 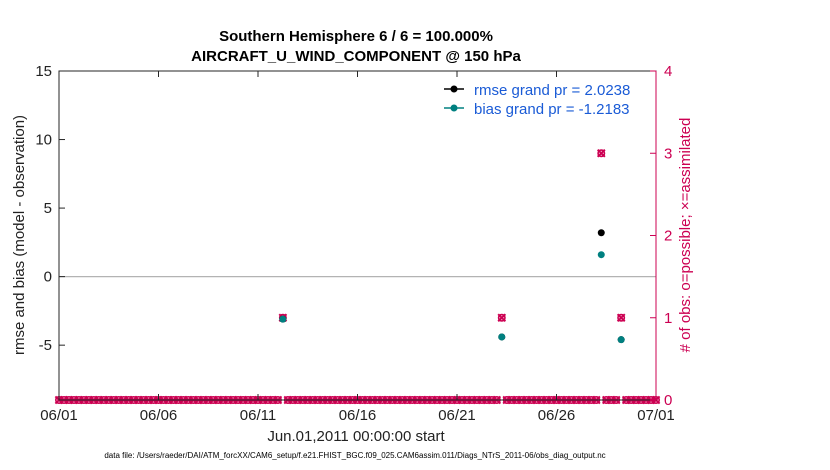 I want to click on x-tick-label: 06/06, so click(x=159, y=415).